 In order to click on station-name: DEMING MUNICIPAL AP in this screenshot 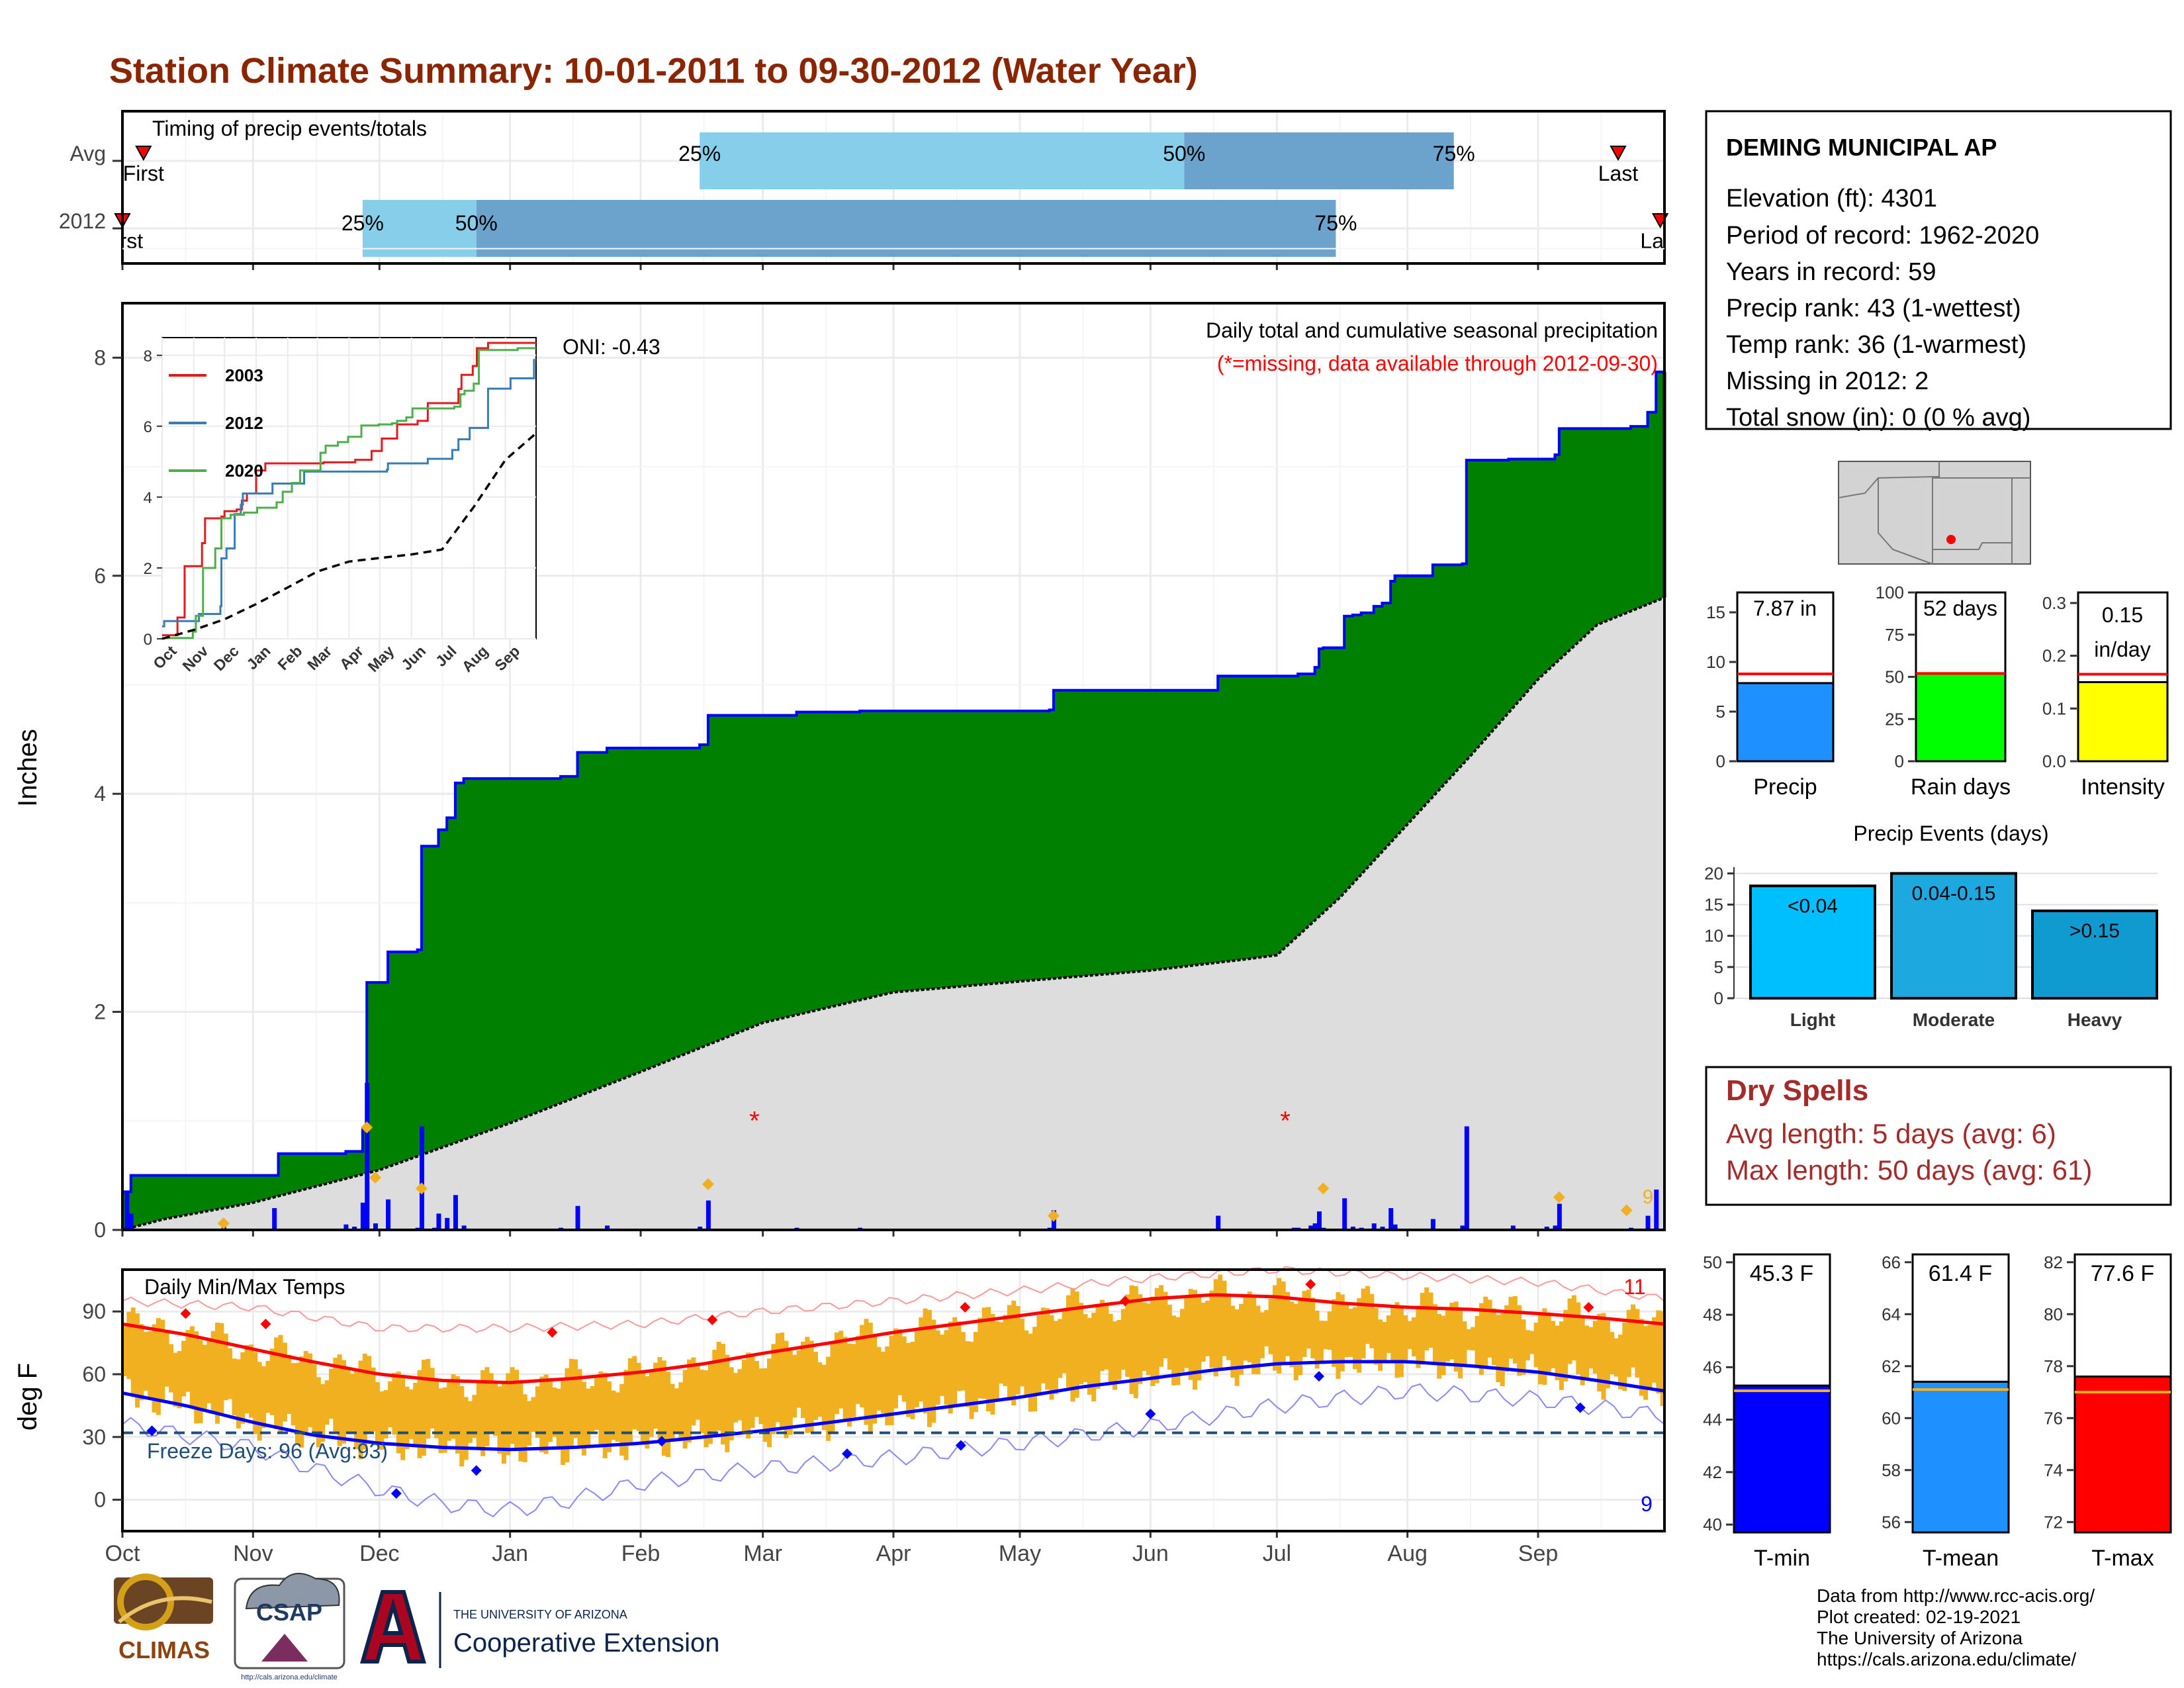, I will do `click(1861, 147)`.